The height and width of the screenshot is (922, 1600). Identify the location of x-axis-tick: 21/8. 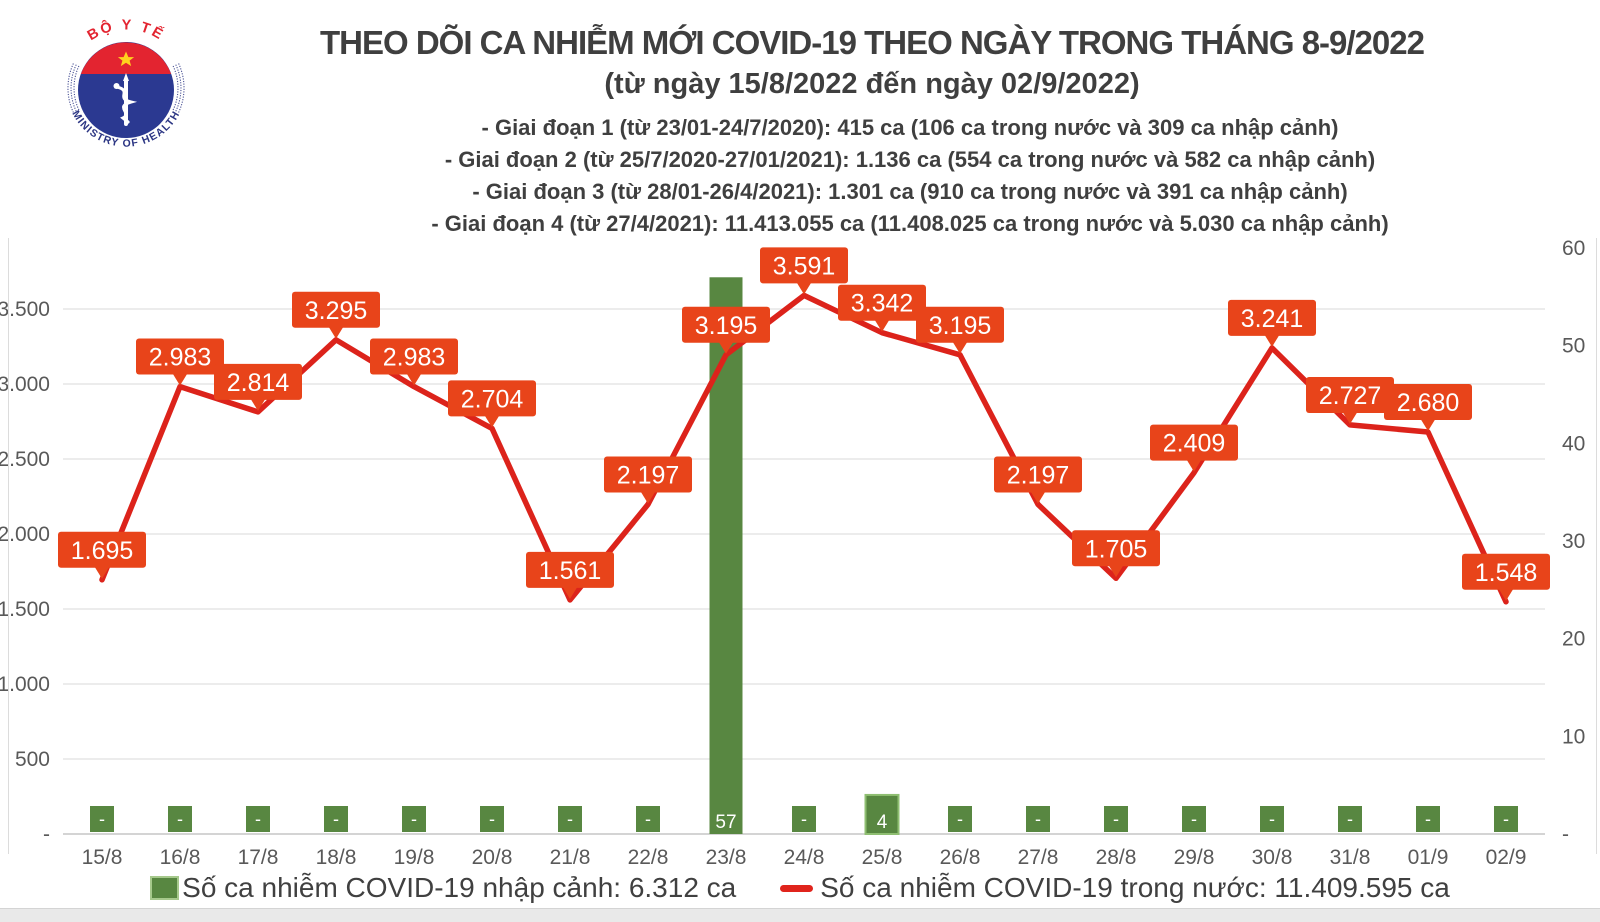
(570, 857).